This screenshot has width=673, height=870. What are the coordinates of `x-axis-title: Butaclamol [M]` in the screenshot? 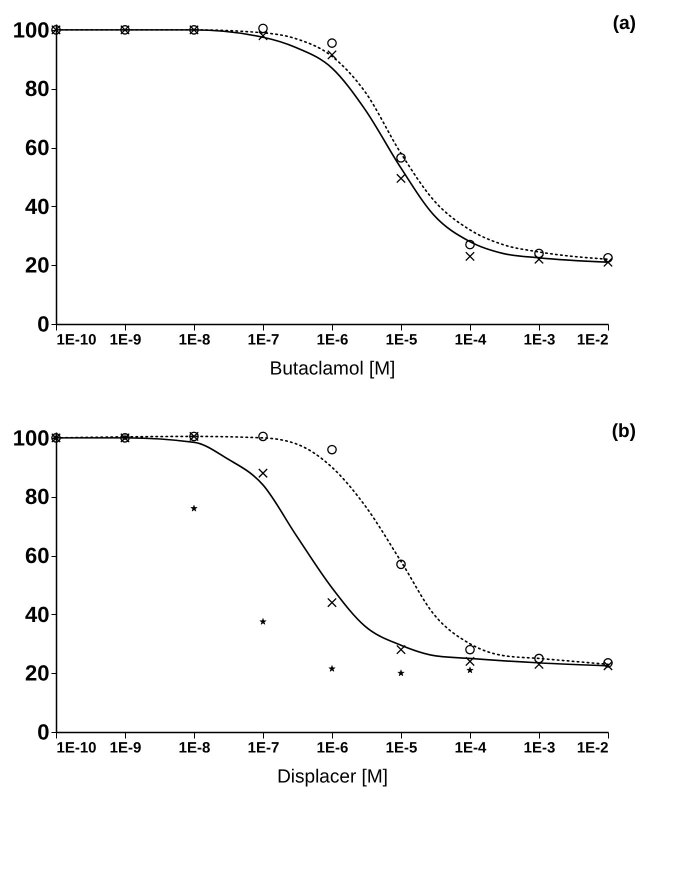 It's located at (333, 369).